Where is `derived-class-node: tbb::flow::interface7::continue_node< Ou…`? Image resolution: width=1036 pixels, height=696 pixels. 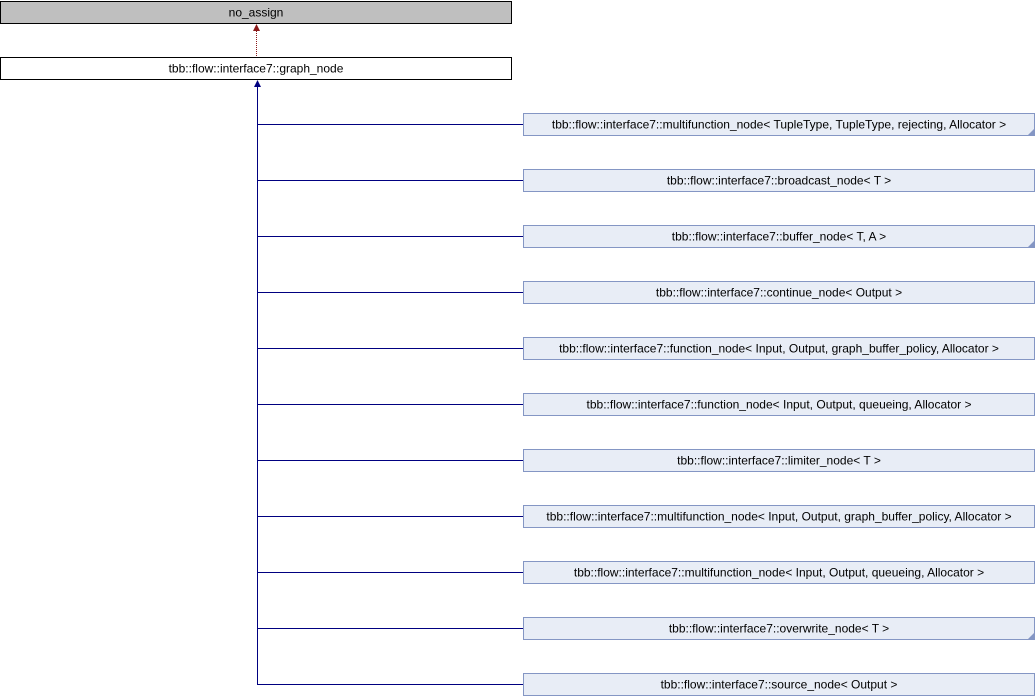 derived-class-node: tbb::flow::interface7::continue_node< Ou… is located at coordinates (779, 292).